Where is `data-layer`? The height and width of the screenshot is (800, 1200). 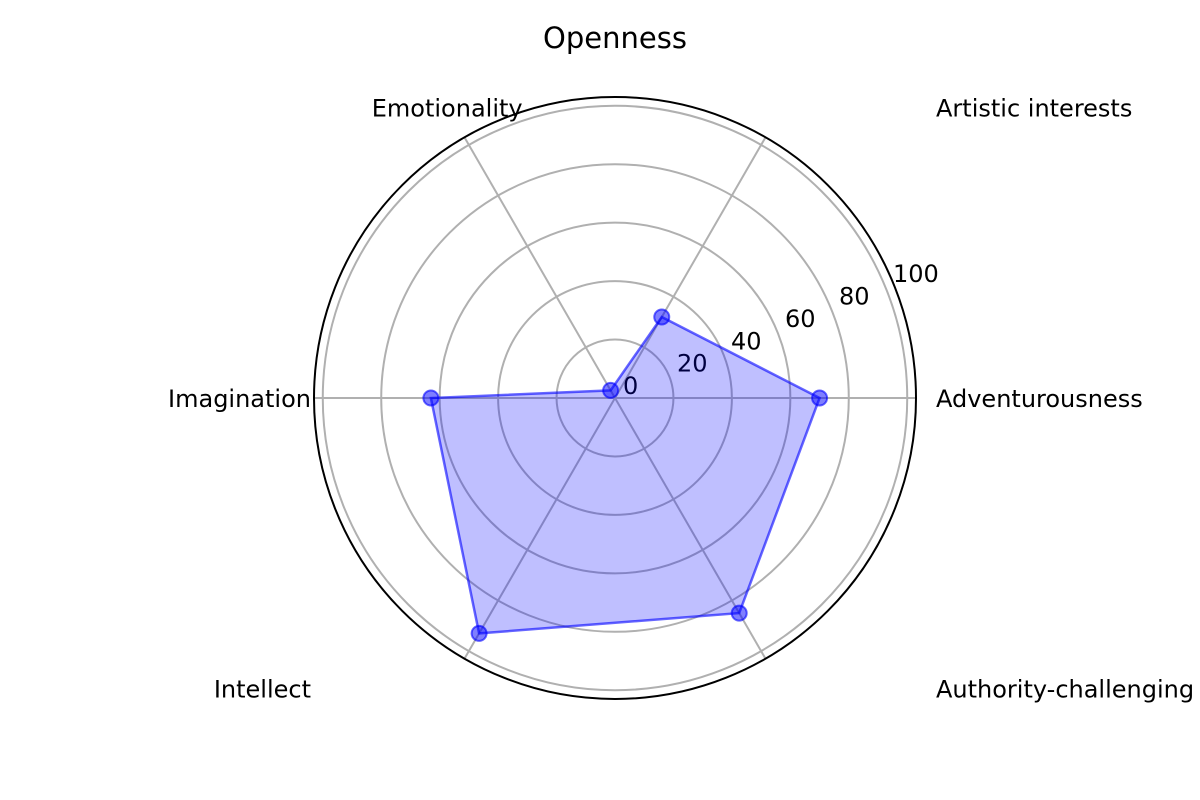
data-layer is located at coordinates (625, 475).